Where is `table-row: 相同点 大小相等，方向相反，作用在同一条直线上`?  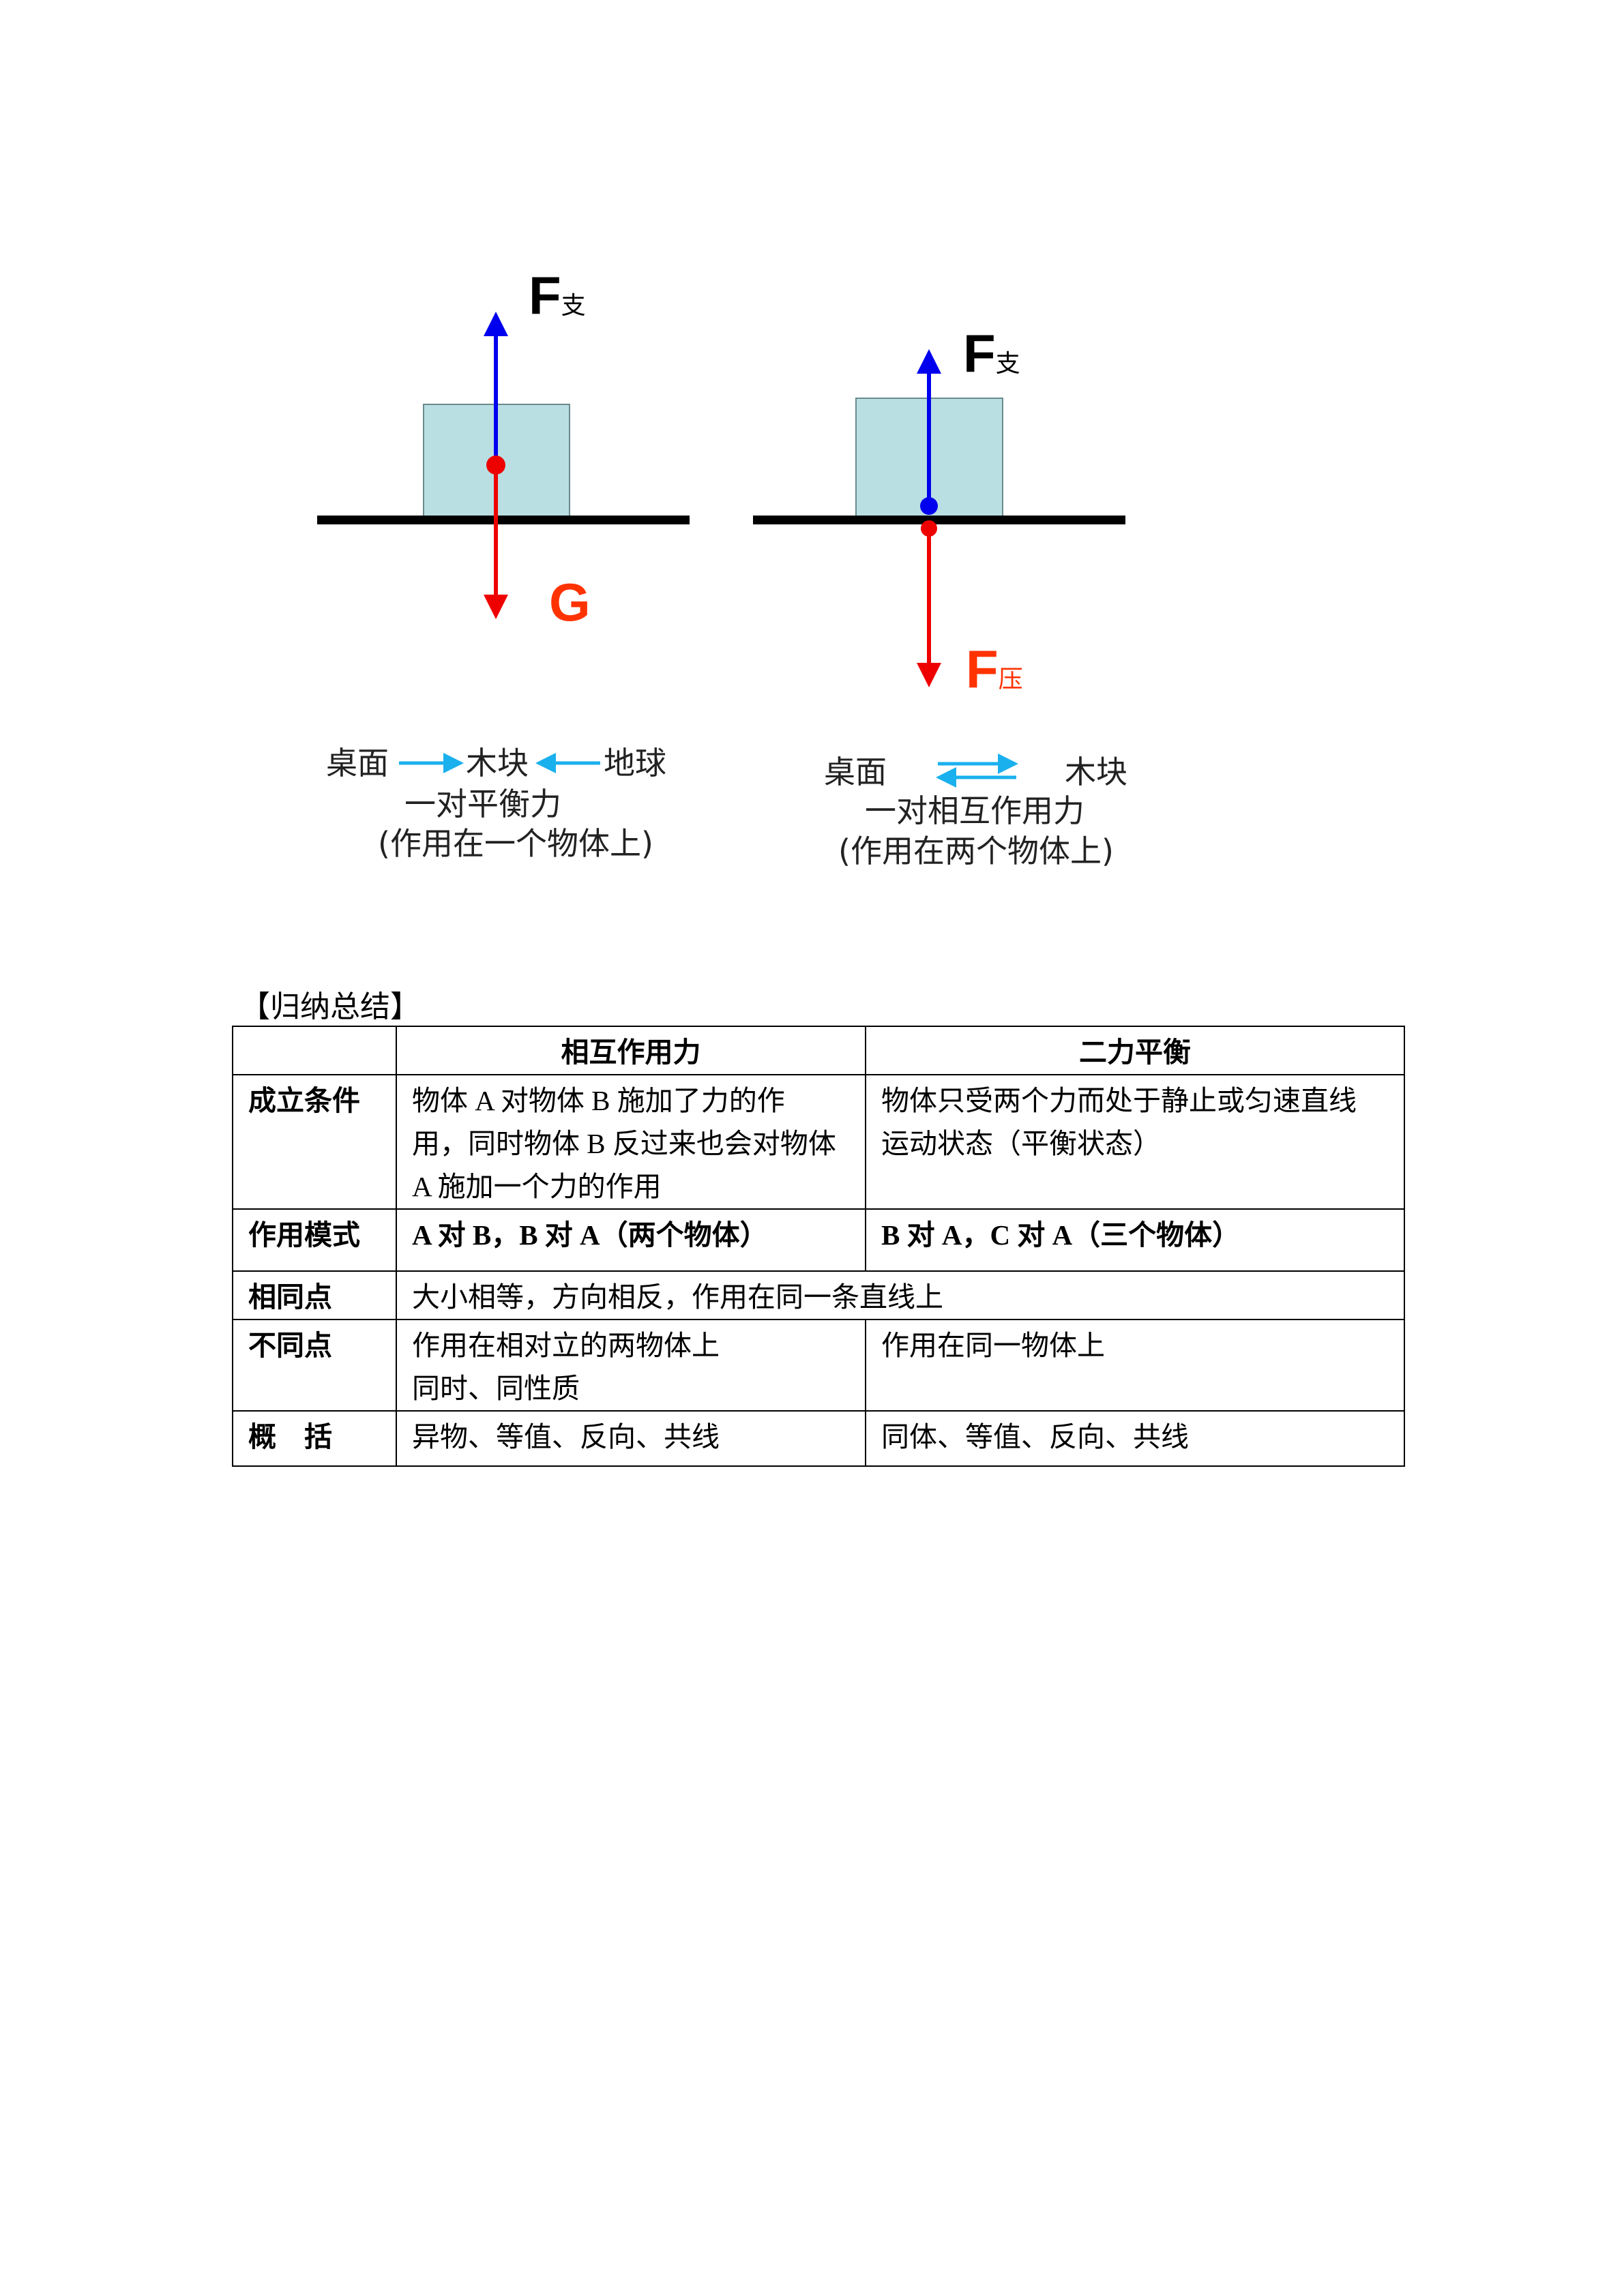 table-row: 相同点 大小相等，方向相反，作用在同一条直线上 is located at coordinates (818, 1295).